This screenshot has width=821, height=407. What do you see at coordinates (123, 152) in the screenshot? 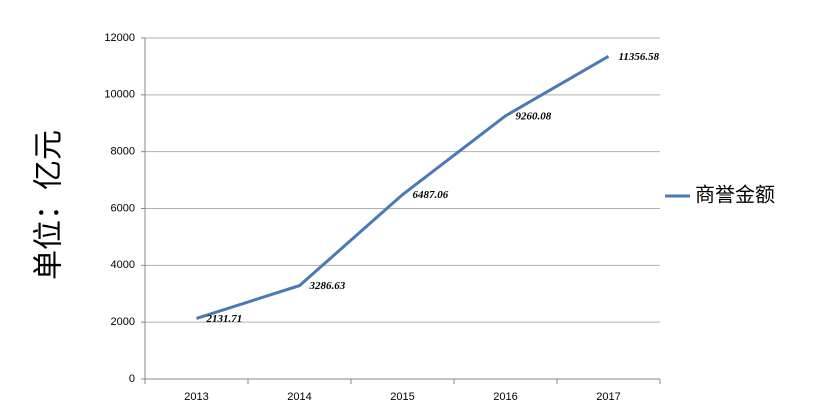
I see `y-tick-label: 8000` at bounding box center [123, 152].